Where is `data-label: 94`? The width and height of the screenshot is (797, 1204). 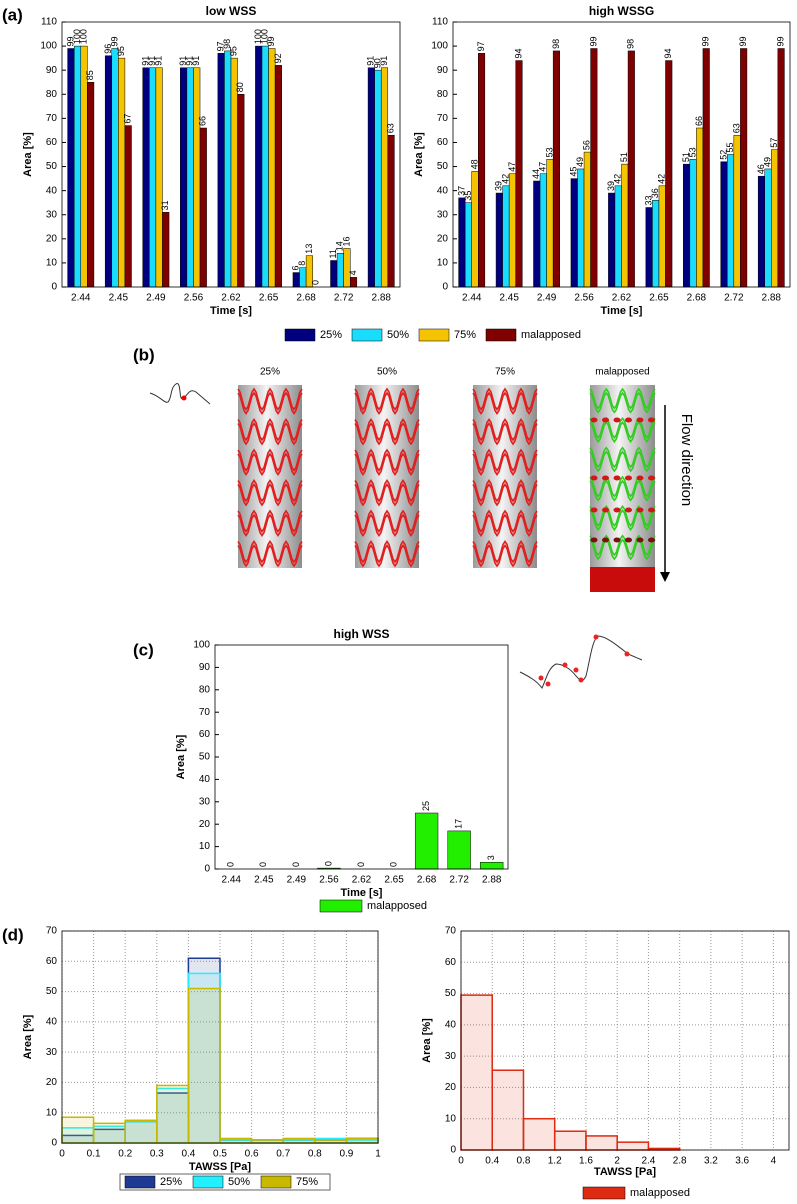 data-label: 94 is located at coordinates (668, 54).